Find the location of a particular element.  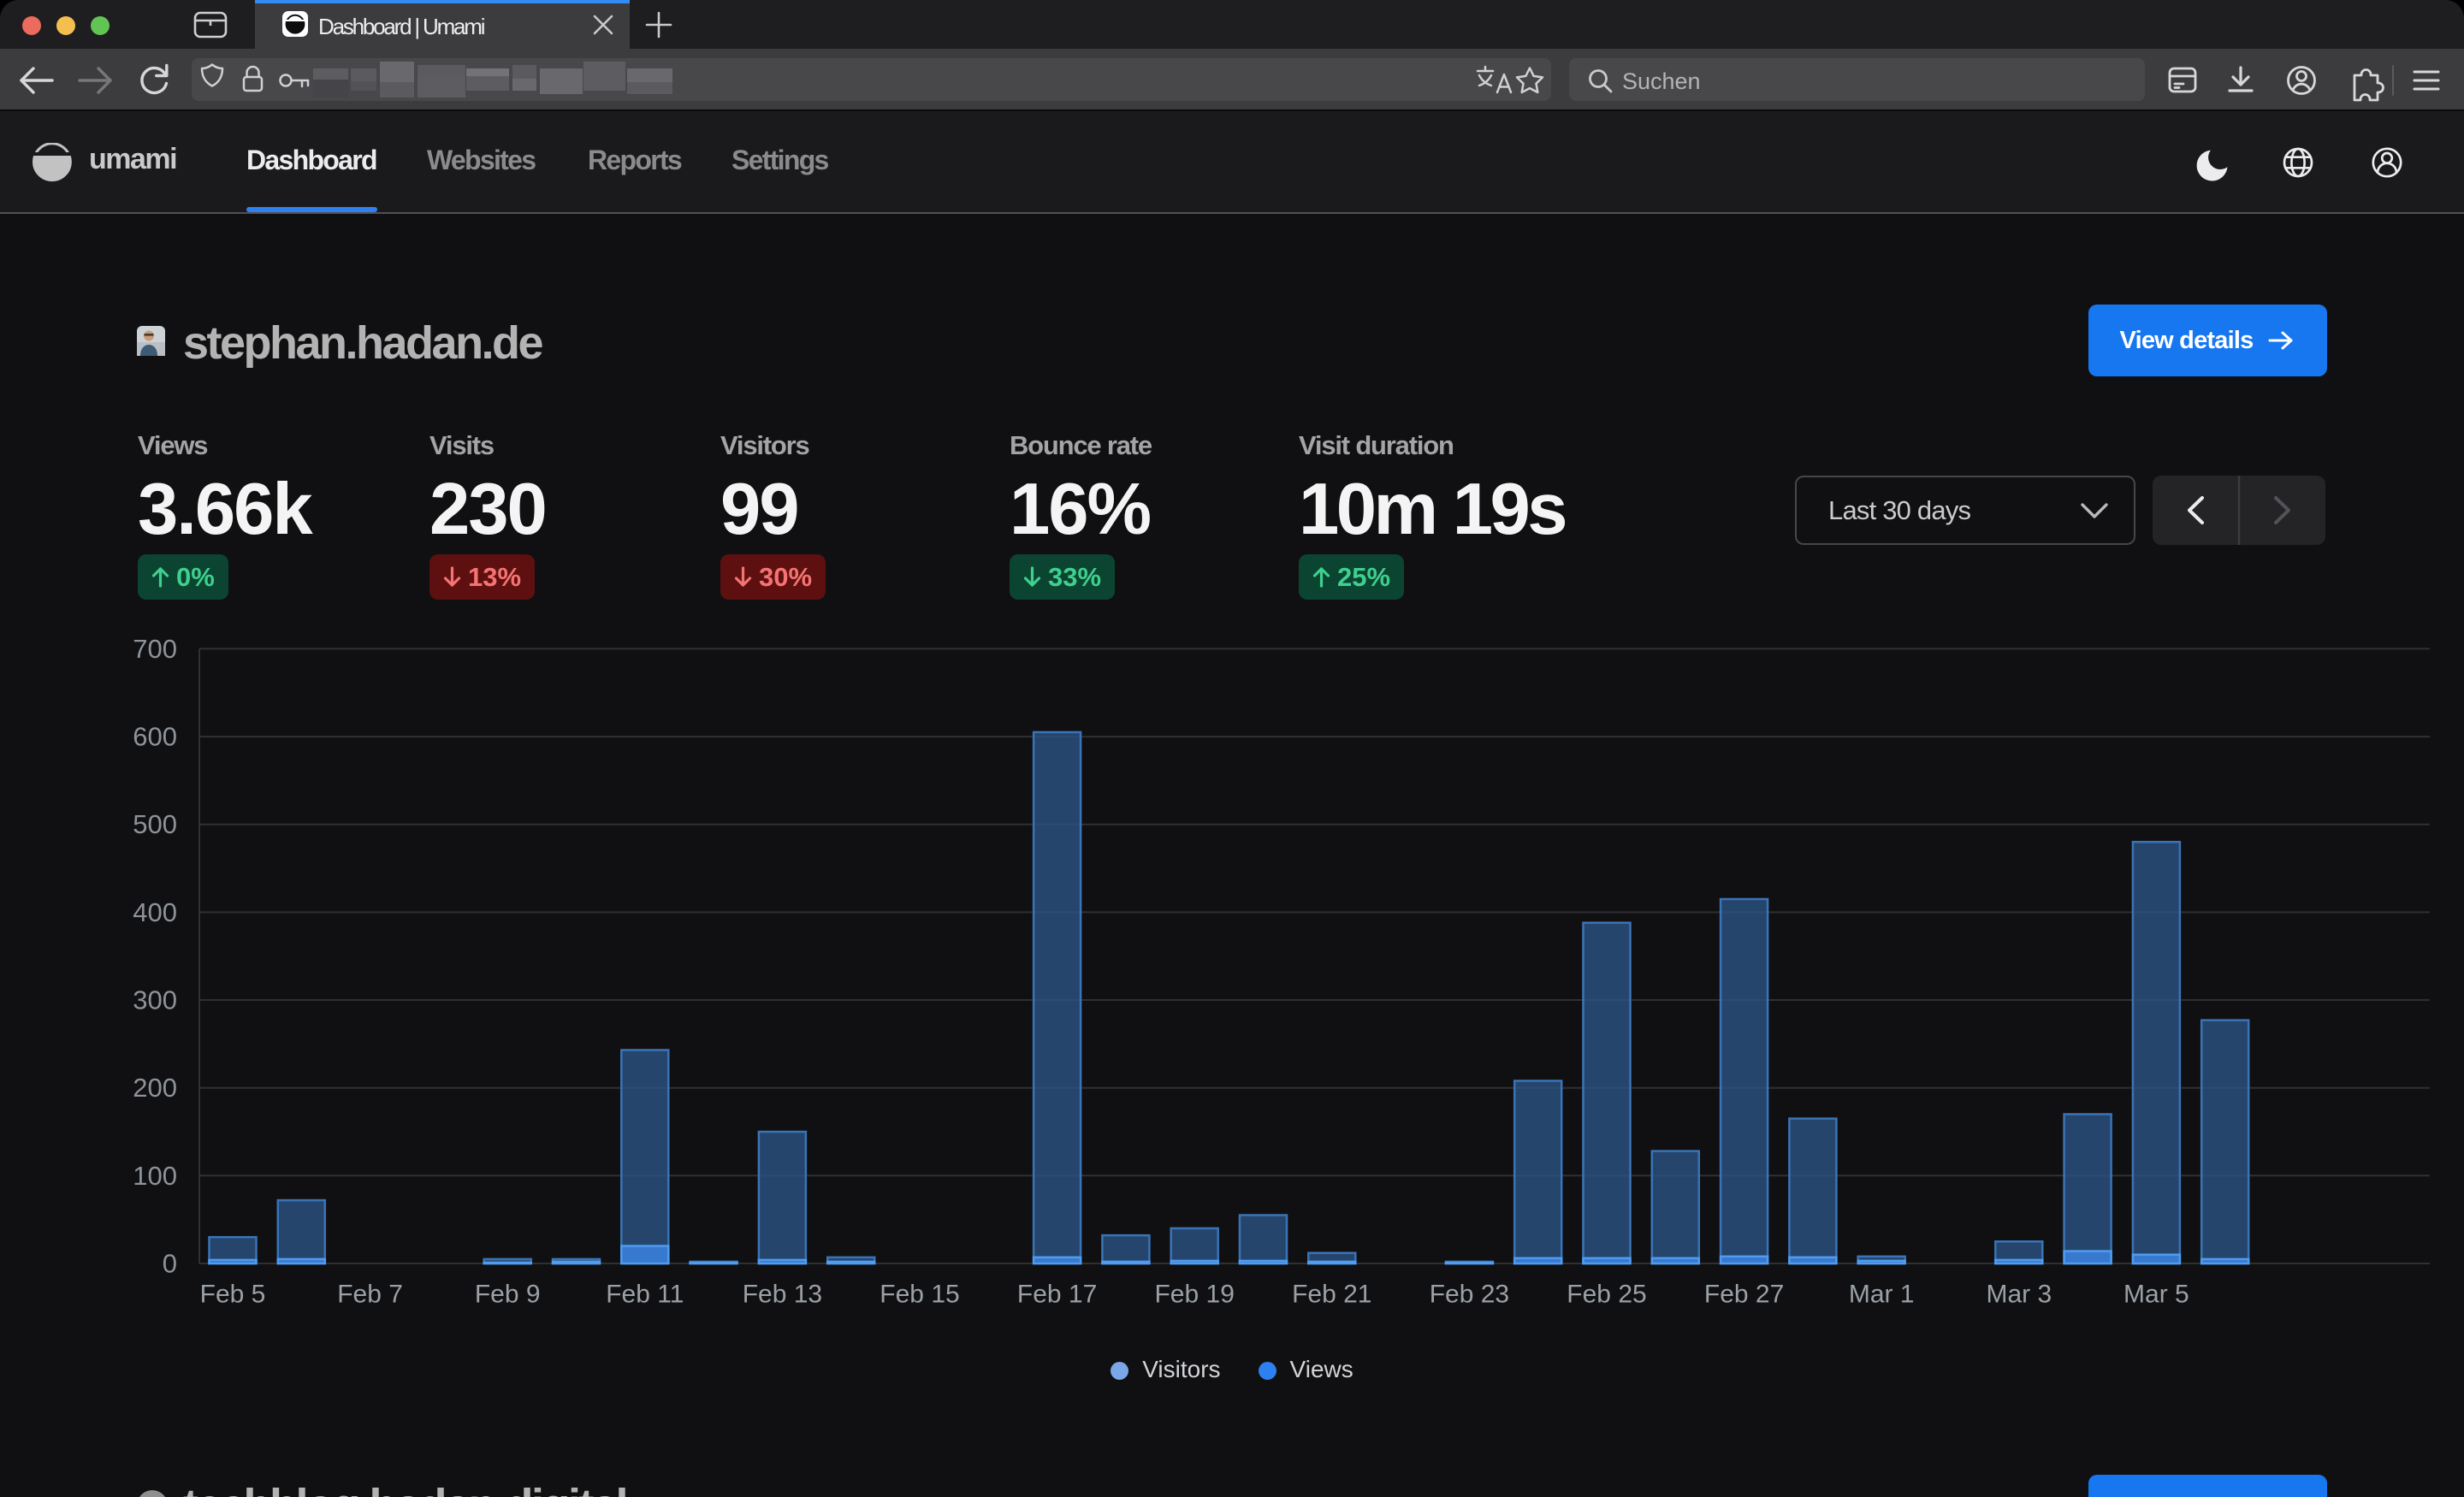

svg-text: Mar 3 is located at coordinates (2019, 1295).